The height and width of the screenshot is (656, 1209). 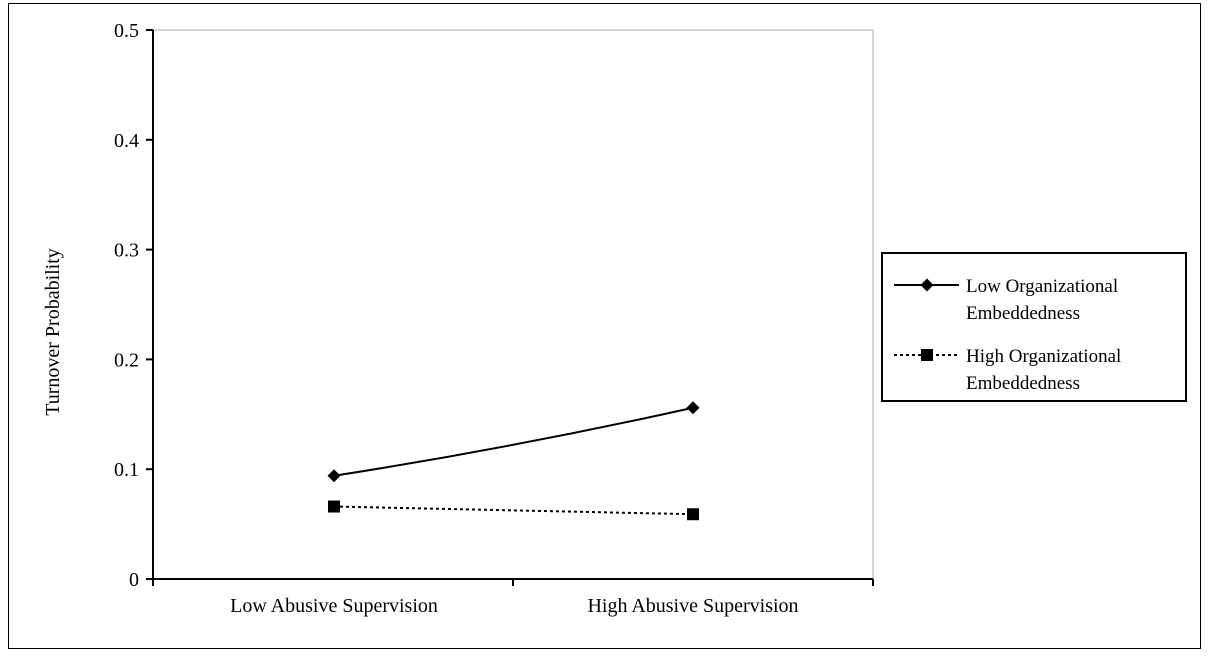 I want to click on legend-label: High Organizational, so click(x=1043, y=356).